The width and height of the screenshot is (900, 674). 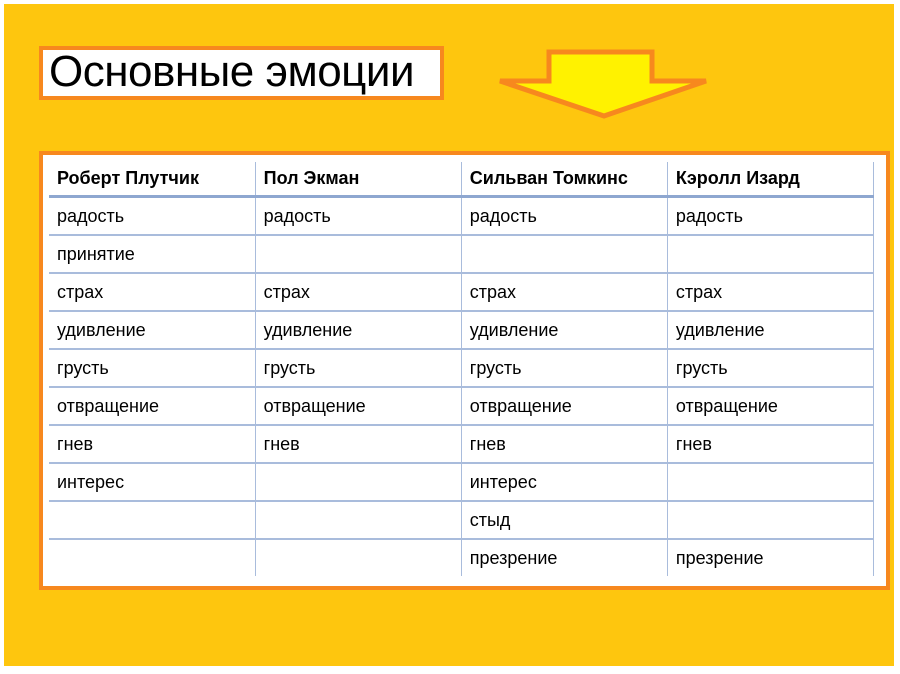 I want to click on table-row: удивление удивление удивление удивление, so click(x=462, y=330).